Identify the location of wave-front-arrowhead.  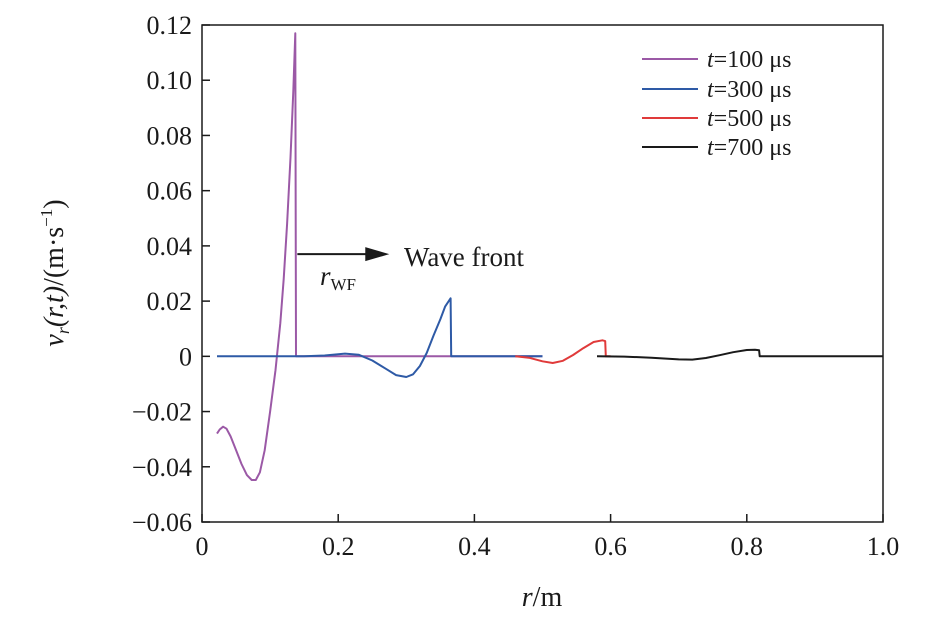
(377, 254).